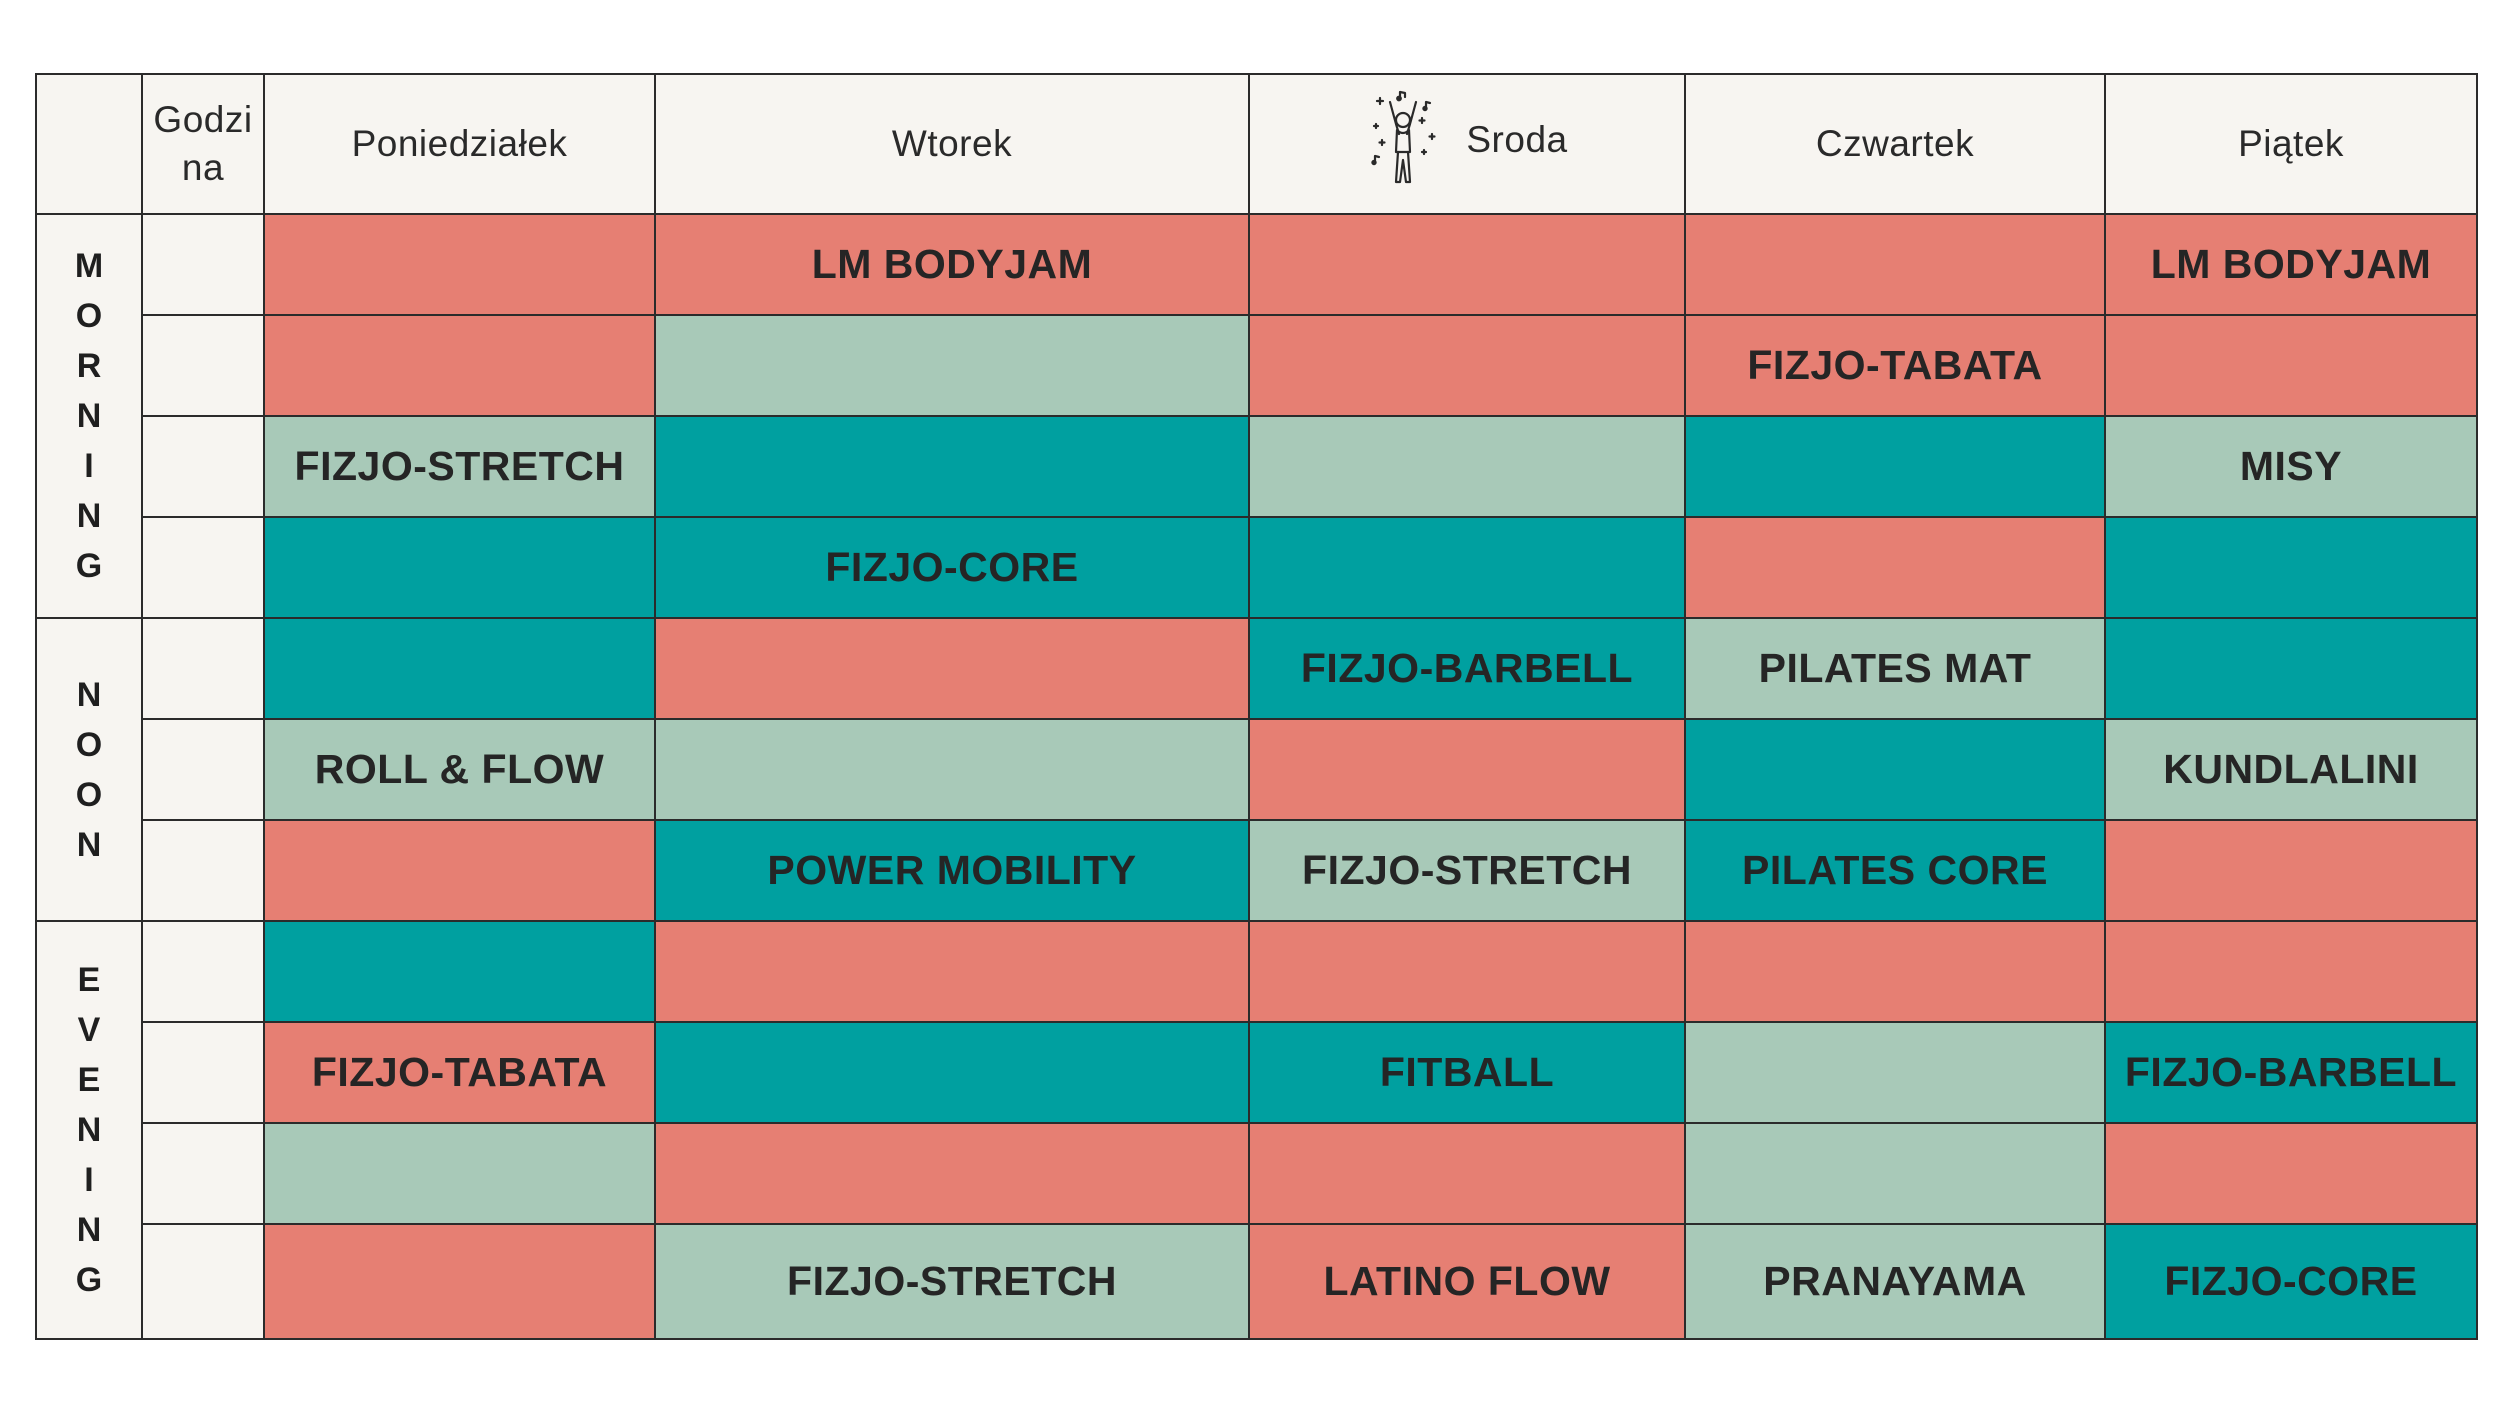 The image size is (2500, 1406). I want to click on period-label: M O R N I N G, so click(89, 416).